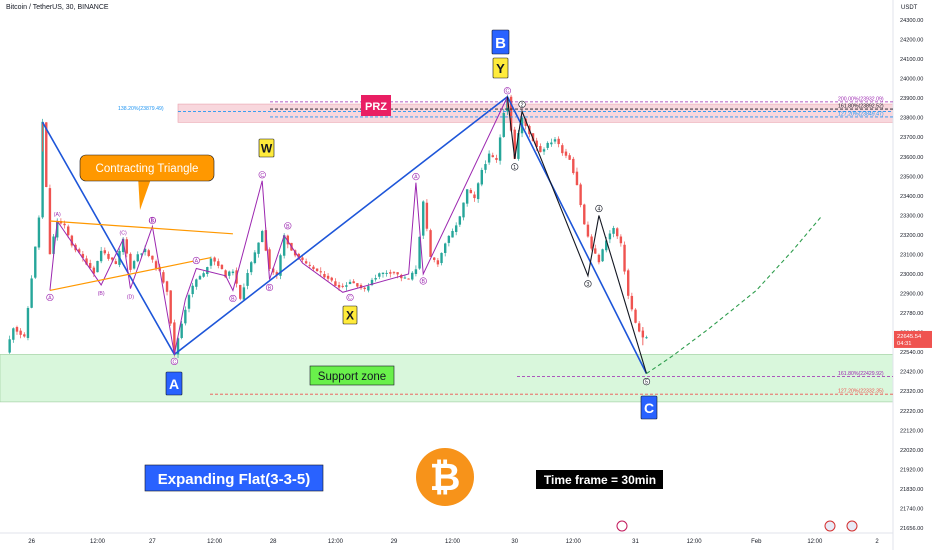 The height and width of the screenshot is (555, 932). What do you see at coordinates (57, 215) in the screenshot?
I see `triangle-point-label: (A)` at bounding box center [57, 215].